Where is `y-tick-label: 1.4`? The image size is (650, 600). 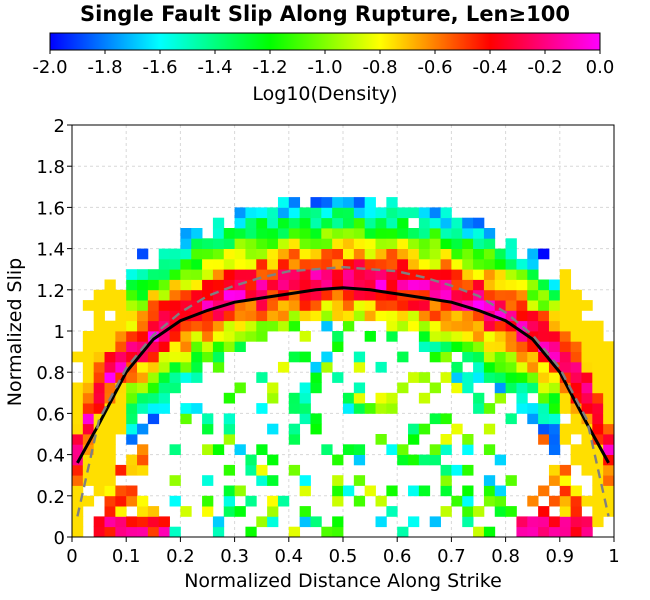
y-tick-label: 1.4 is located at coordinates (50, 250).